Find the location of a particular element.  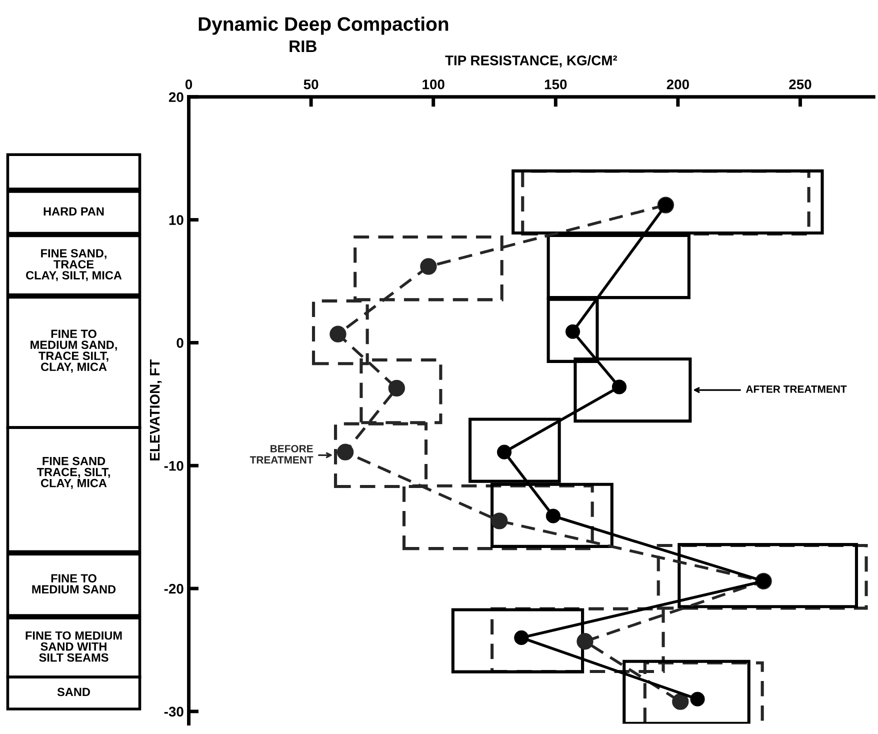

y-tick-label: 0 is located at coordinates (180, 343).